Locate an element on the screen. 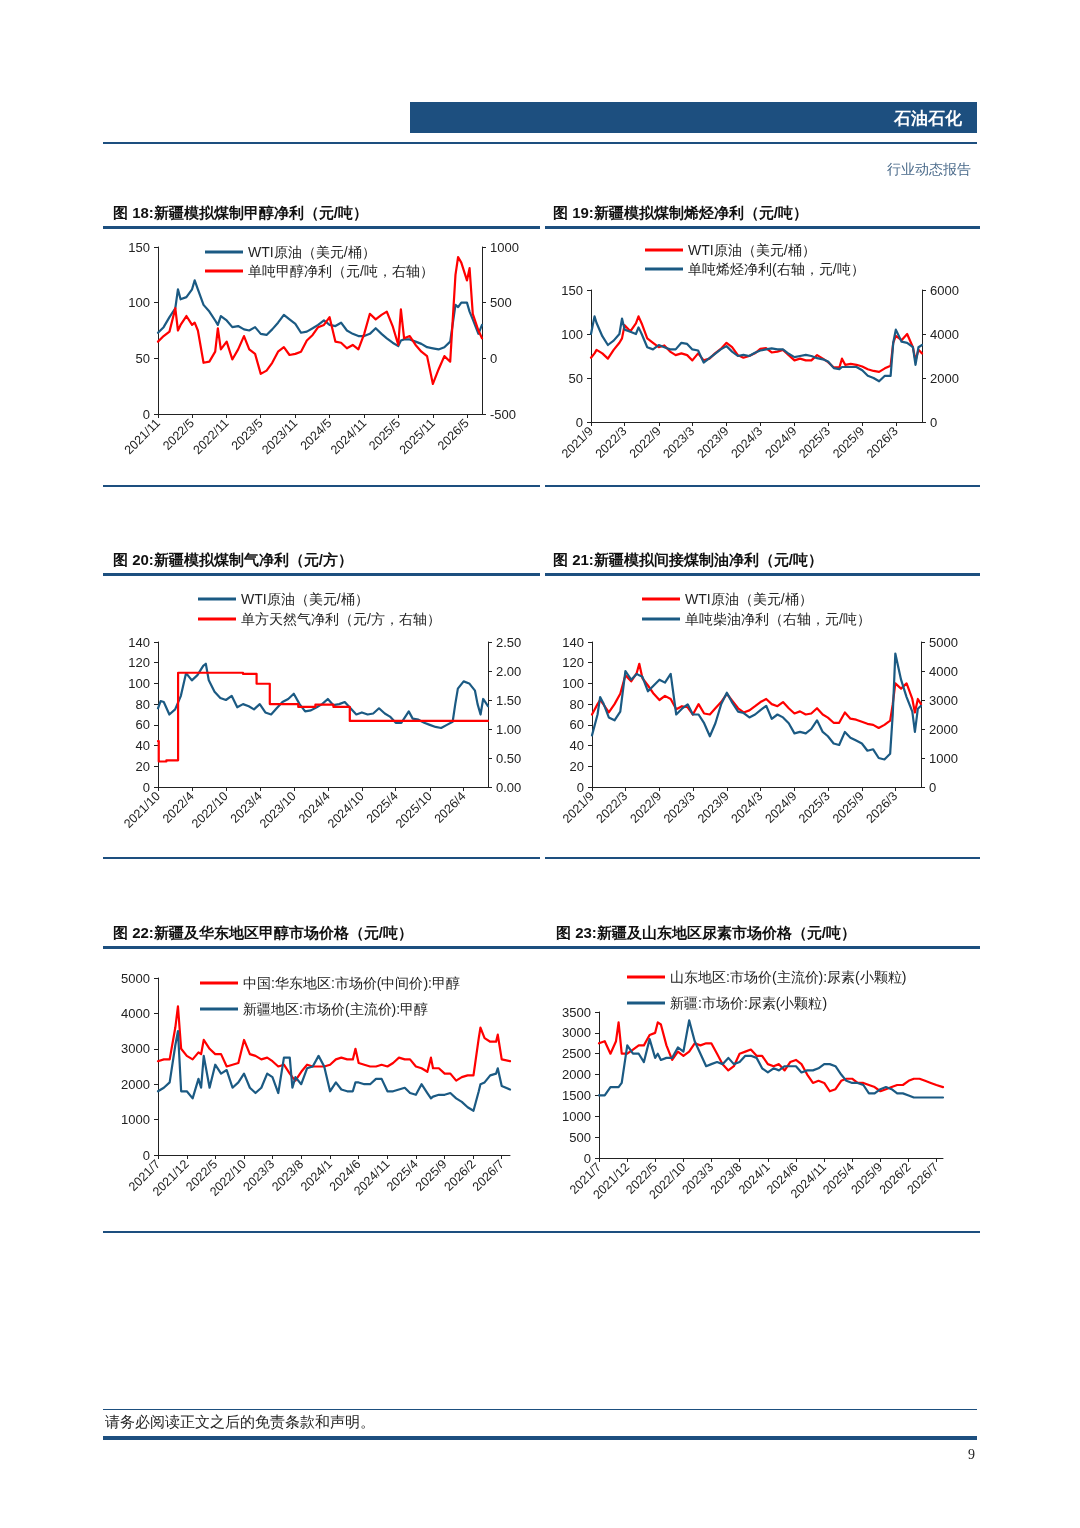 The height and width of the screenshot is (1528, 1080). chart-title: 图 18:新疆模拟煤制甲醇净利（元/吨） is located at coordinates (241, 213).